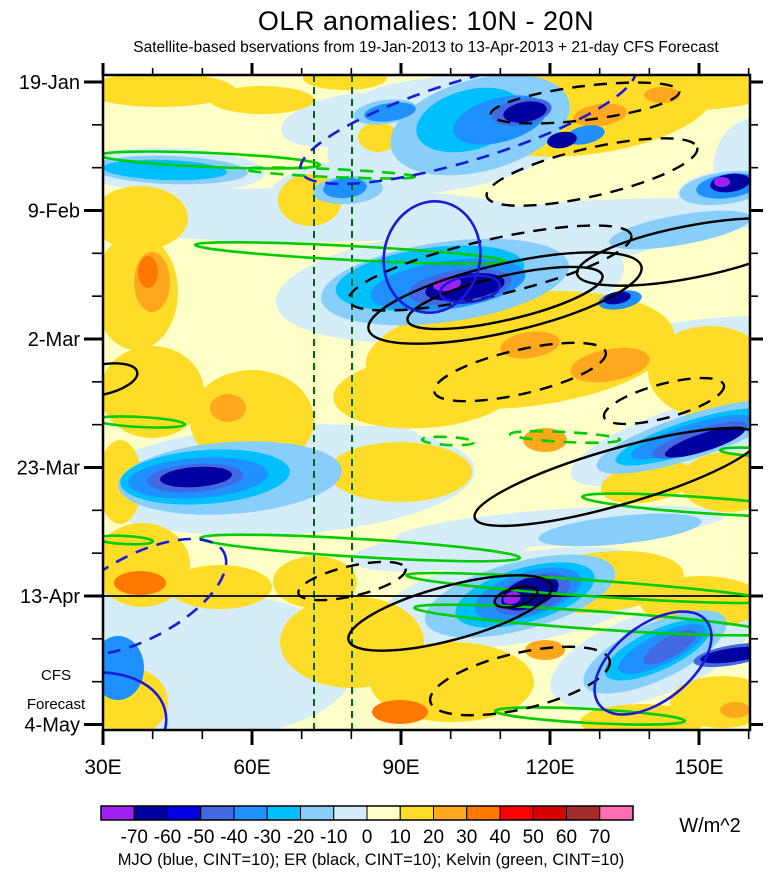  What do you see at coordinates (54, 340) in the screenshot?
I see `y-axis-tick-label: 2-Mar` at bounding box center [54, 340].